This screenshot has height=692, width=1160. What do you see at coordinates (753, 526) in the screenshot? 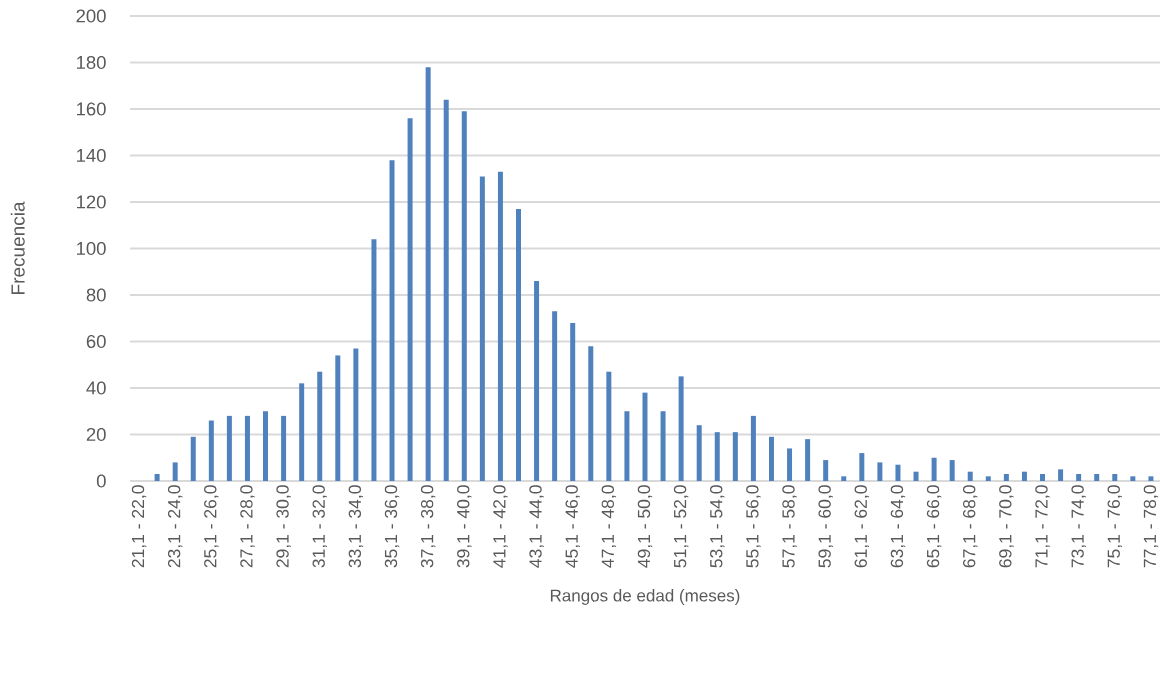
I see `x-tick-label: 55,1 - 56,0` at bounding box center [753, 526].